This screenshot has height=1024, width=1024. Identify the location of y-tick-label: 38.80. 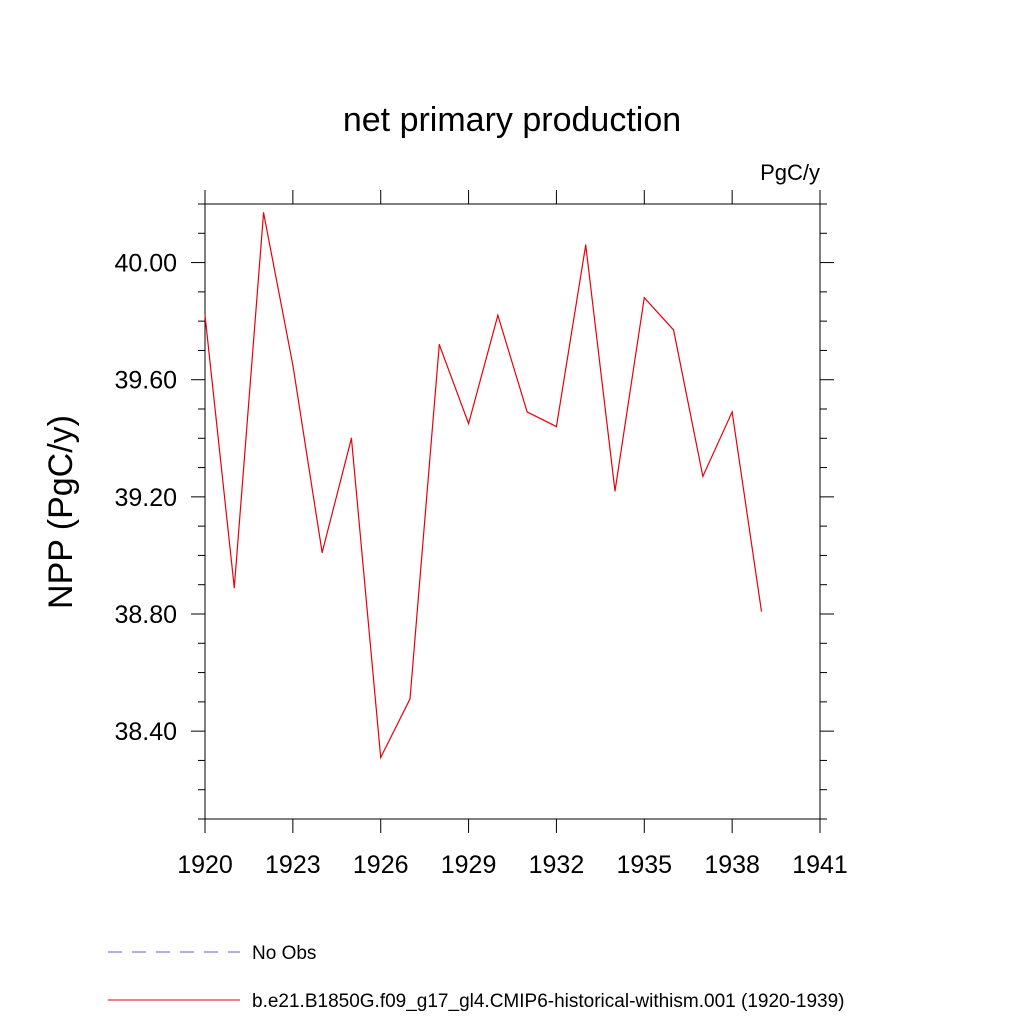
(145, 615).